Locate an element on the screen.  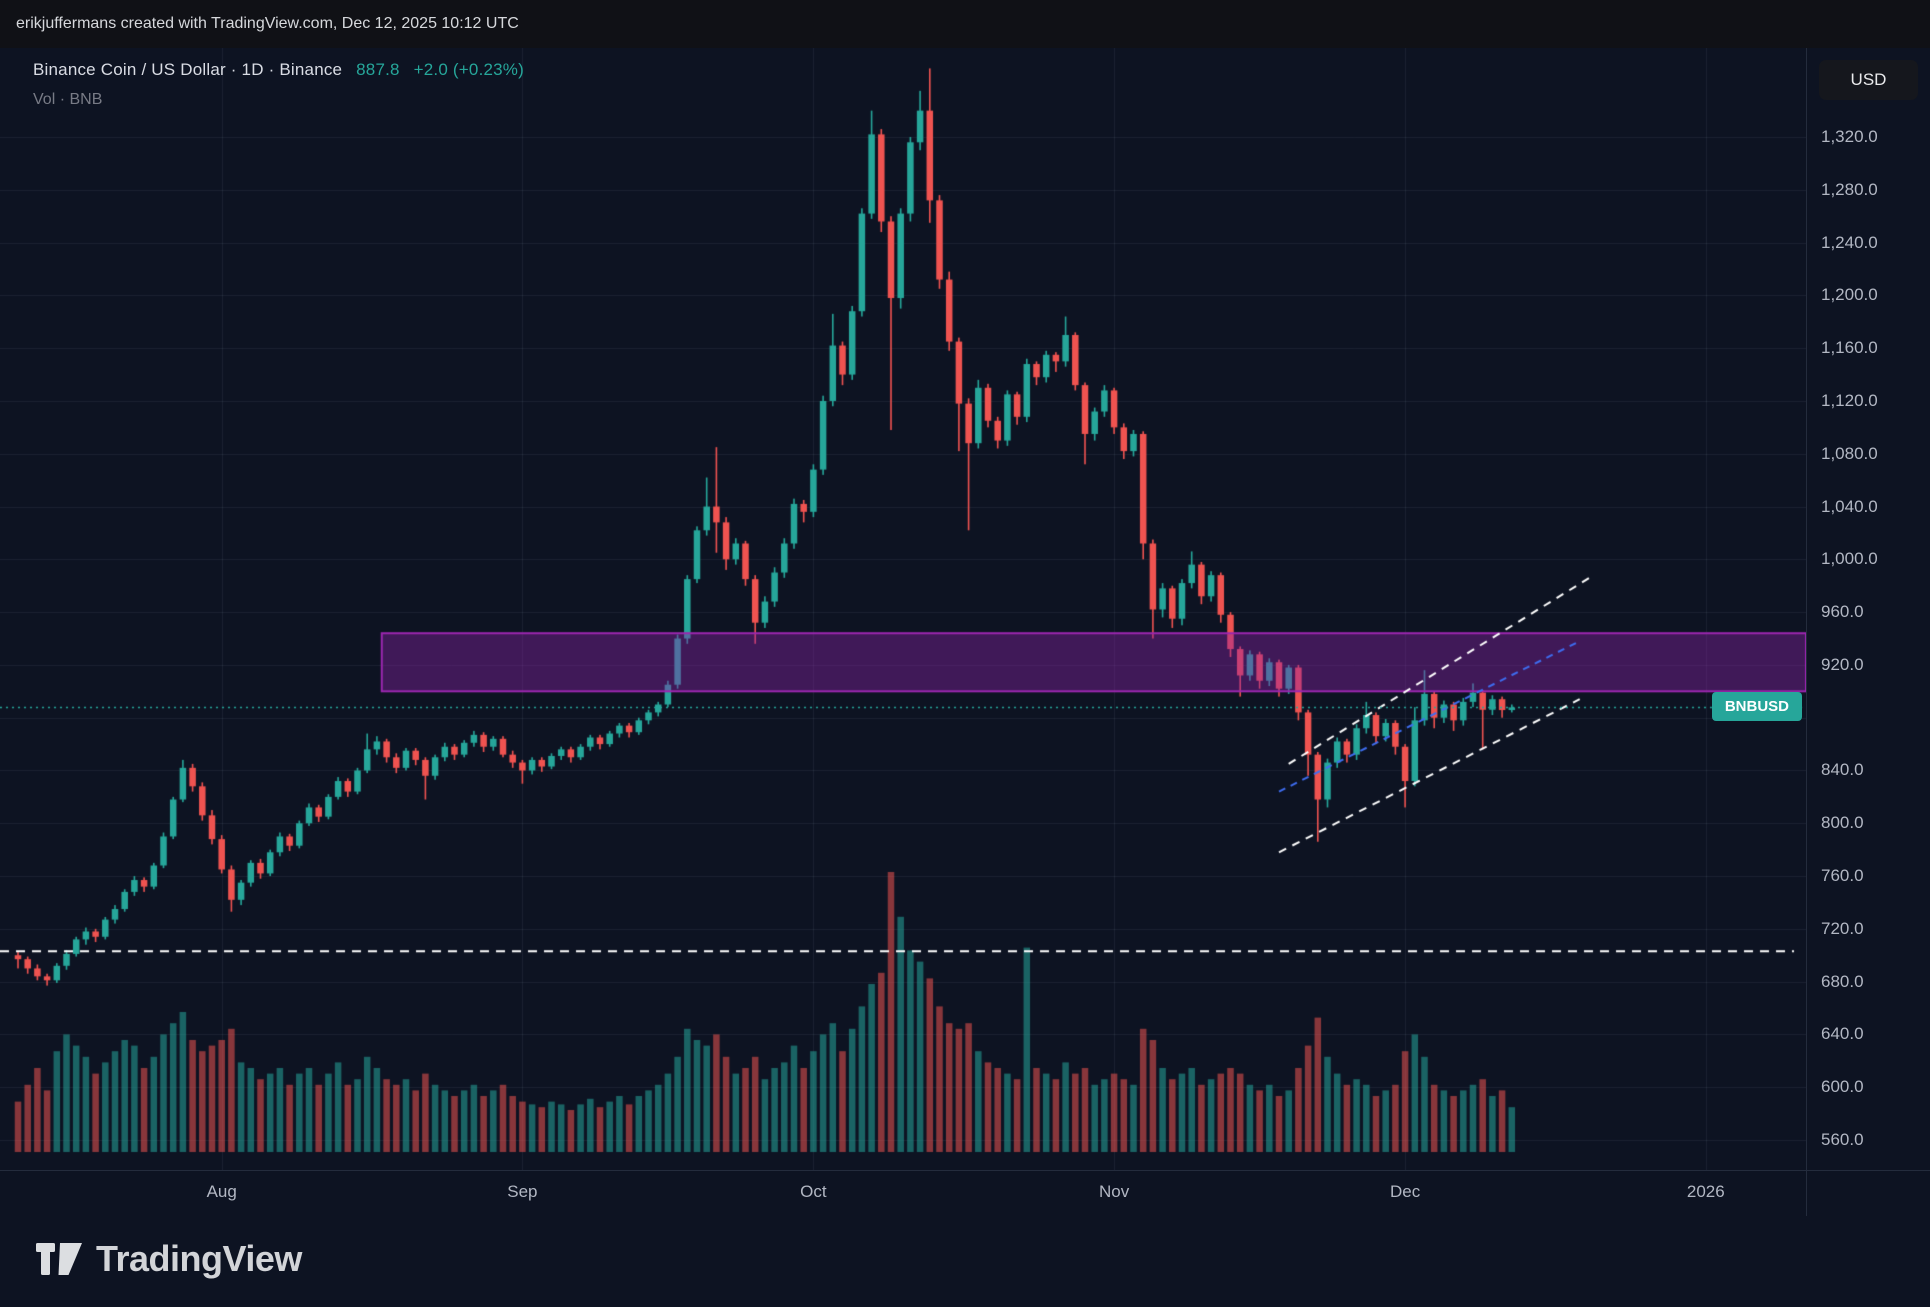
price-tick-label: 640.0 is located at coordinates (1842, 1034).